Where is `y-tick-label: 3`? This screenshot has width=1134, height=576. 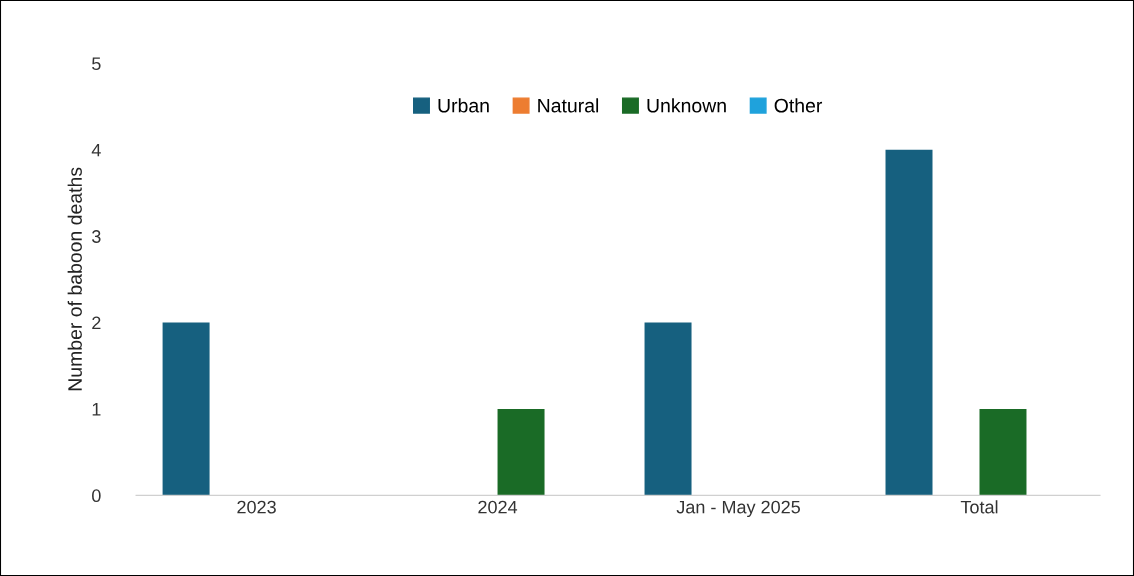
y-tick-label: 3 is located at coordinates (96, 236).